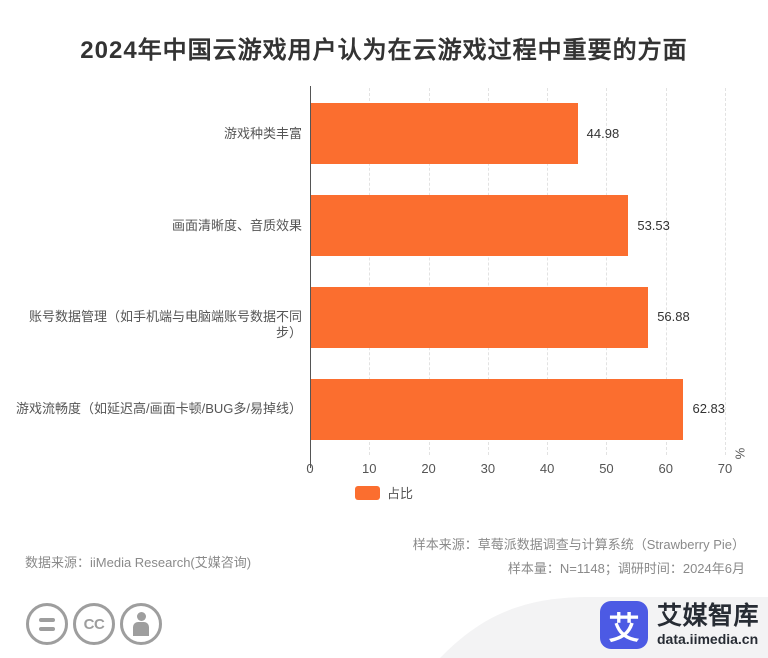  I want to click on page-title: 2024年中国云游戏用户认为在云游戏过程中重要的方面, so click(384, 50).